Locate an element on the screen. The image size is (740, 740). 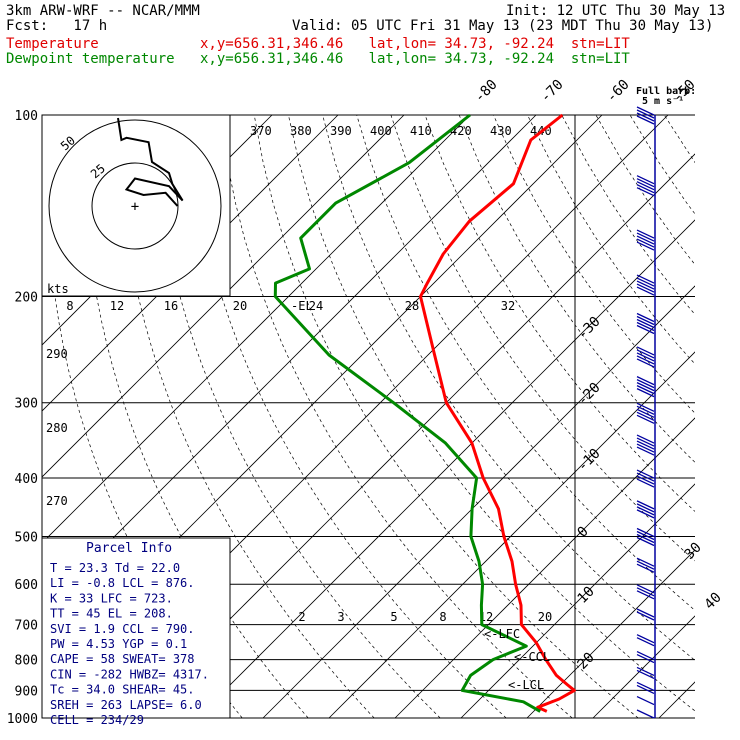
isobar-label: 900 is located at coordinates (26, 691).